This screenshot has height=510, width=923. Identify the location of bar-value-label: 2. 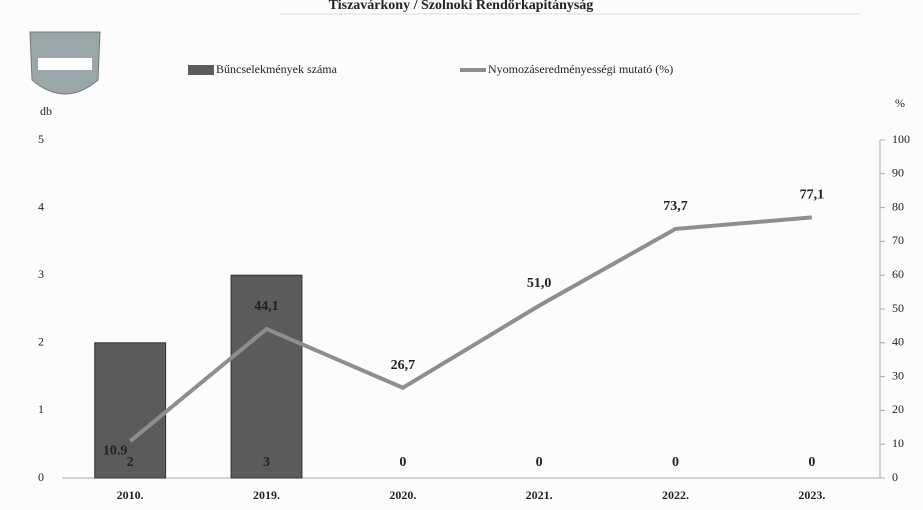
(130, 462).